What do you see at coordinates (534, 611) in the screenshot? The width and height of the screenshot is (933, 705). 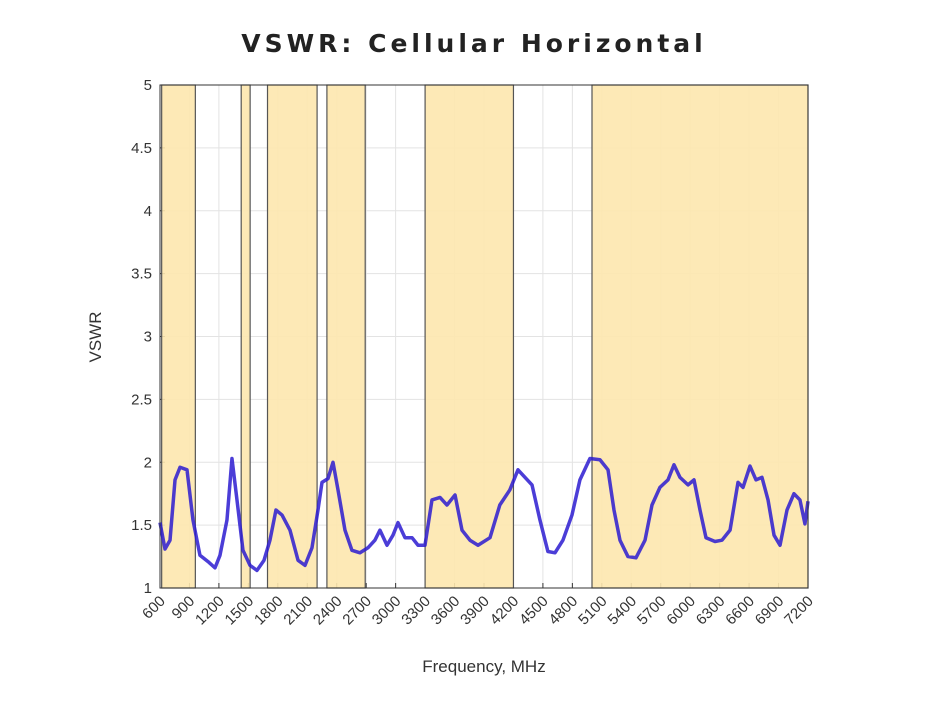 I see `x-tick-label: 4500` at bounding box center [534, 611].